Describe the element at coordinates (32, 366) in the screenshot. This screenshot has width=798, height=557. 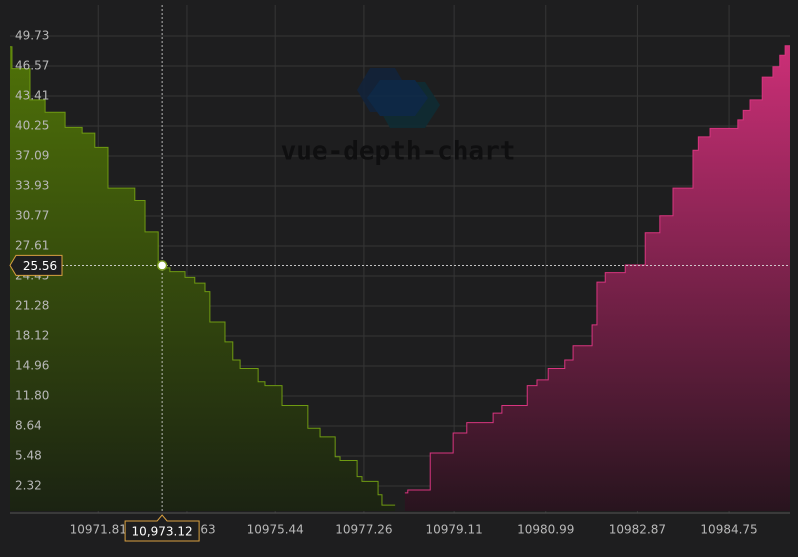
I see `y-tick-label: 14.96` at that location.